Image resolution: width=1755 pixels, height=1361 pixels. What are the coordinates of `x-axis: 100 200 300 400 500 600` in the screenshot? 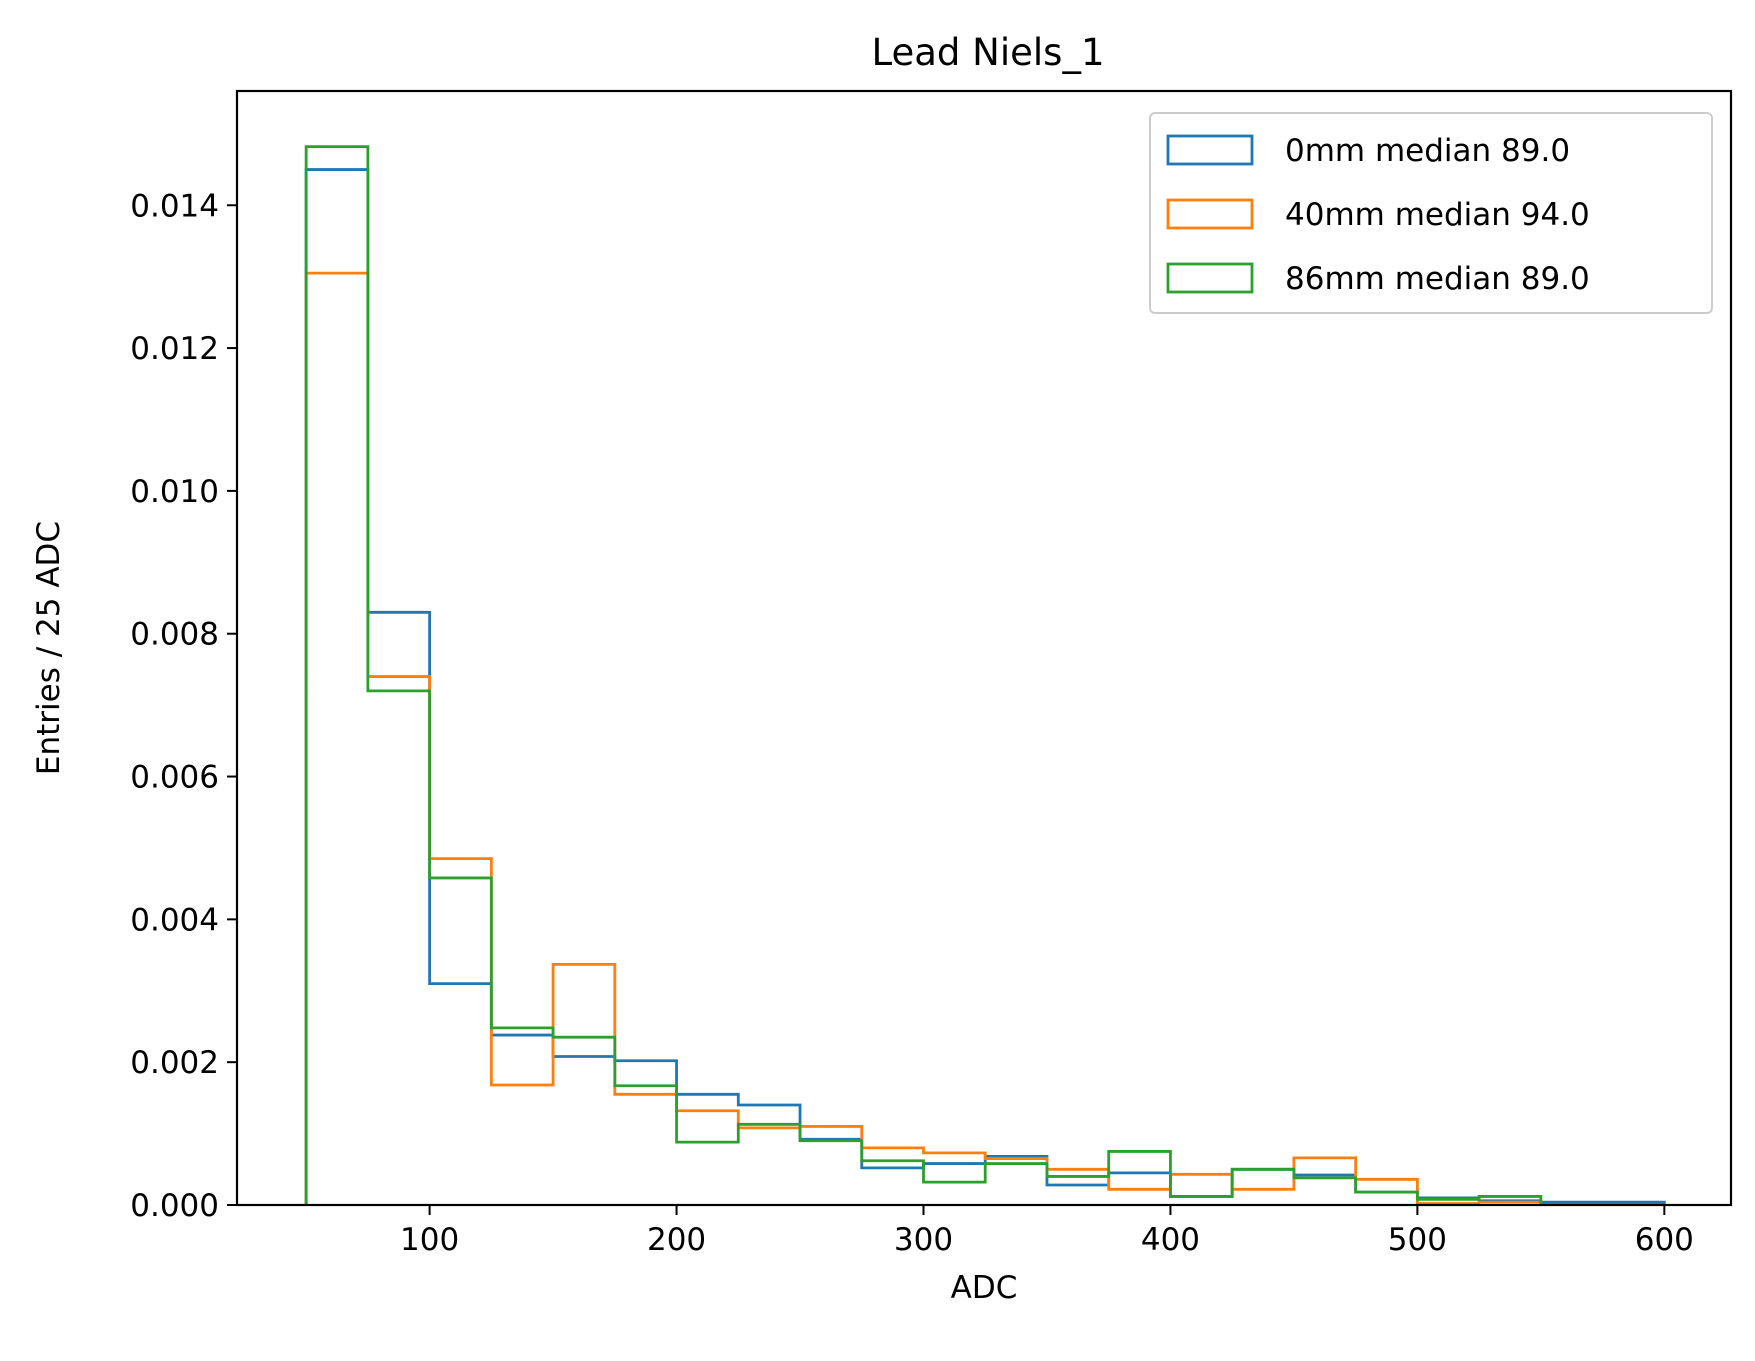 It's located at (1047, 1231).